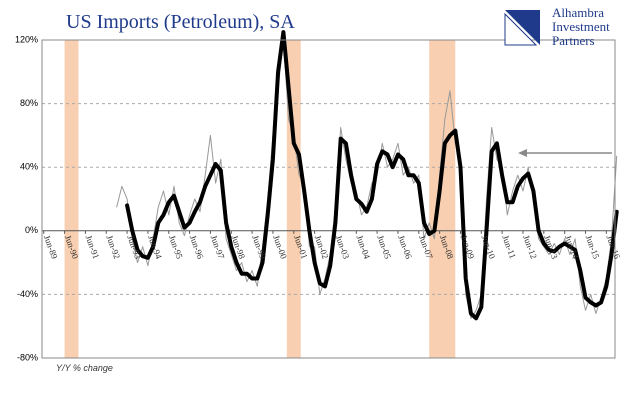 This screenshot has width=641, height=406. Describe the element at coordinates (27, 294) in the screenshot. I see `y-tick-label: -40%` at that location.